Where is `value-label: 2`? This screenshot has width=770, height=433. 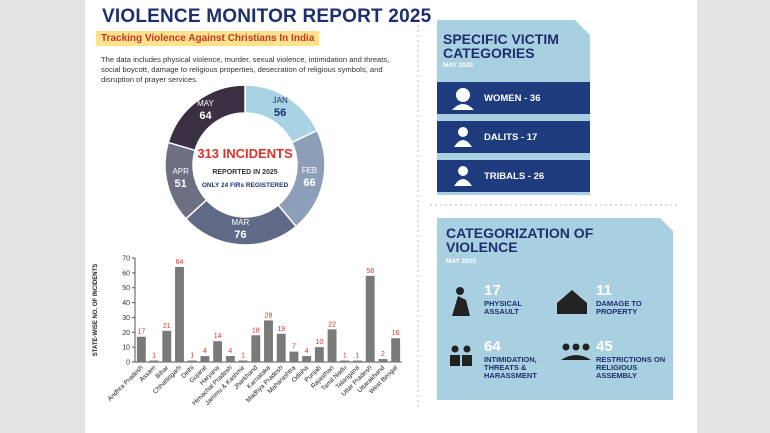 value-label: 2 is located at coordinates (383, 354).